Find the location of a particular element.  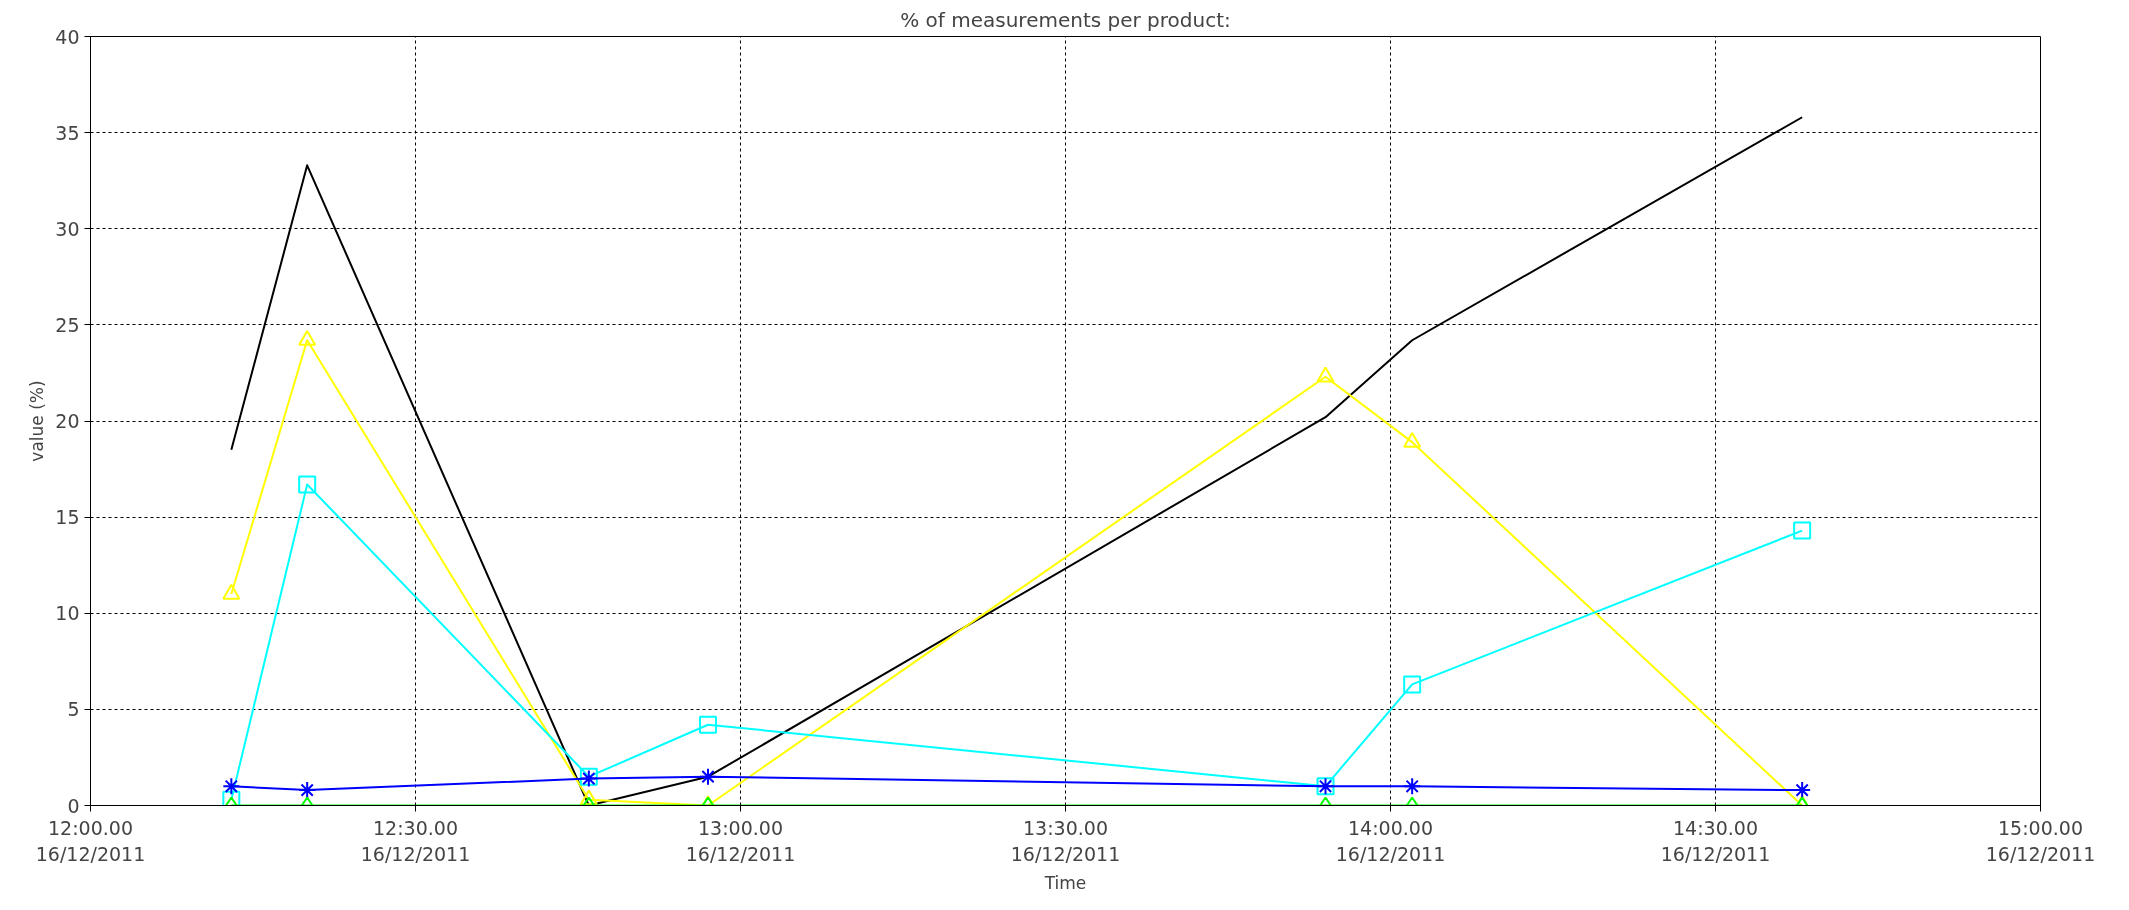

y-tick-label: 20 is located at coordinates (67, 421).